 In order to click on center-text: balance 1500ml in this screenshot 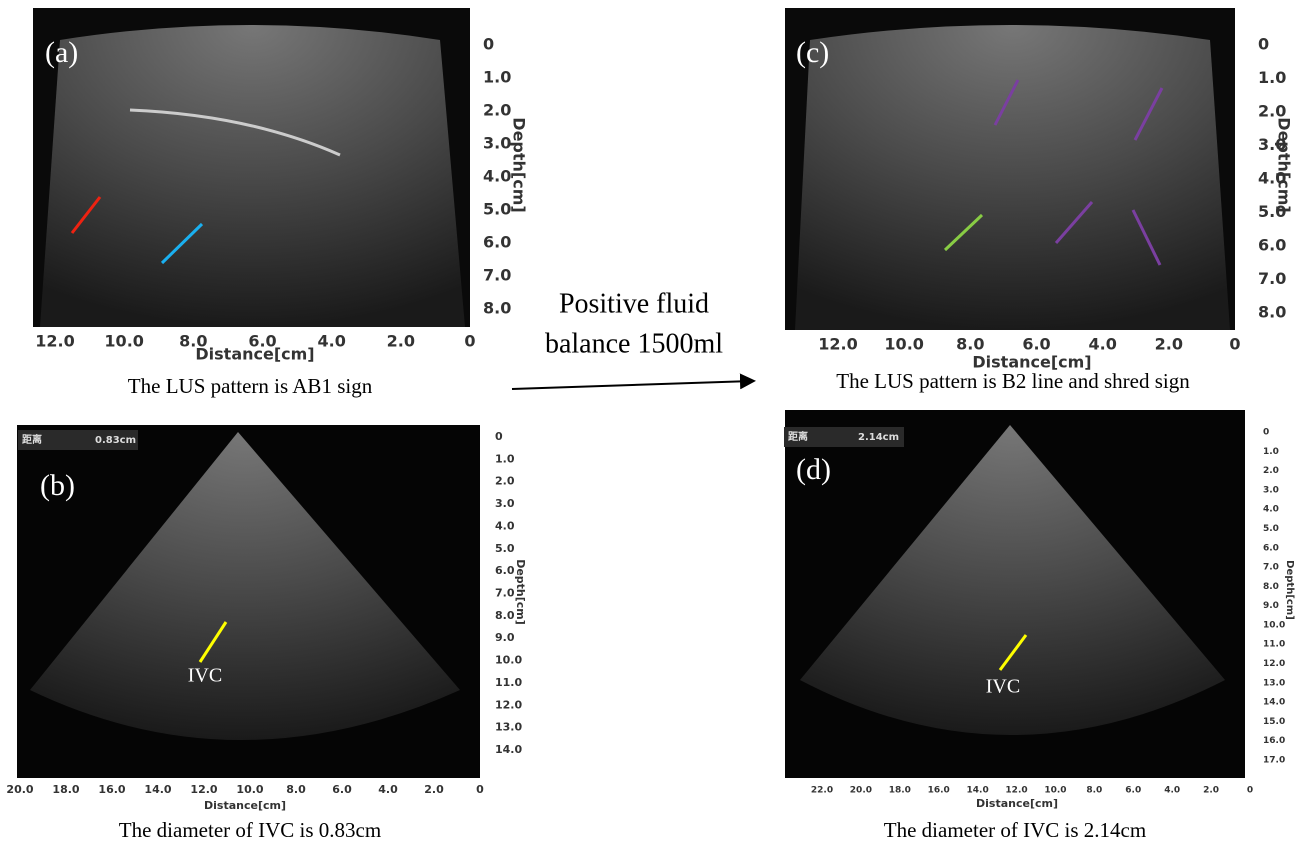, I will do `click(634, 343)`.